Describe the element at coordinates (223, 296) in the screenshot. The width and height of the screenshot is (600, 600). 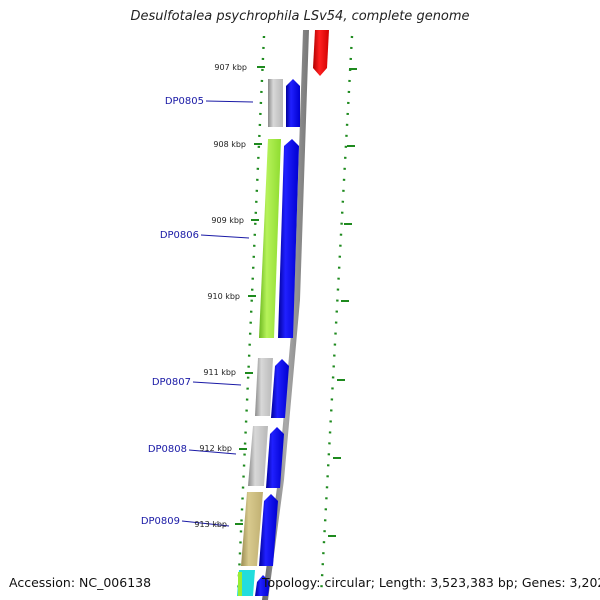
I see `scale-label-910: 910 kbp` at that location.